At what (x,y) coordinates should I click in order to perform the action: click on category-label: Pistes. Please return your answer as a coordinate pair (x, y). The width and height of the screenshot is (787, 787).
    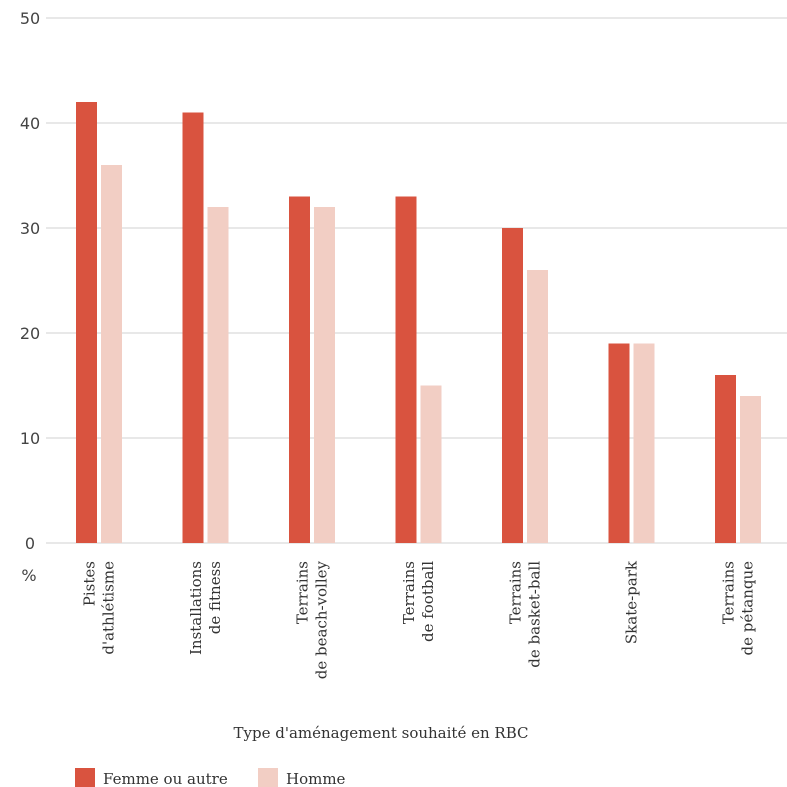
    Looking at the image, I should click on (90, 583).